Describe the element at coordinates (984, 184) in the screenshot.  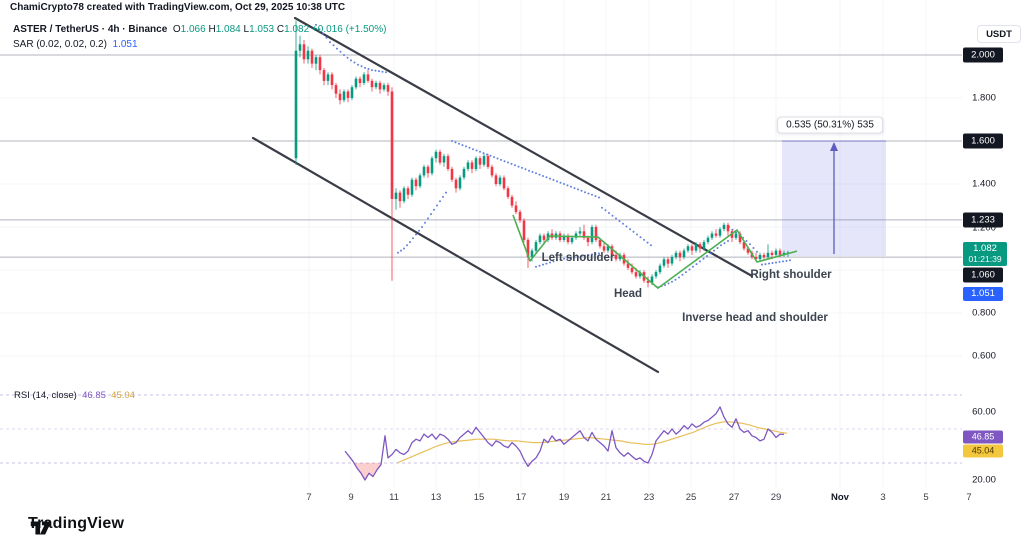
I see `price-scale-label: 1.400` at that location.